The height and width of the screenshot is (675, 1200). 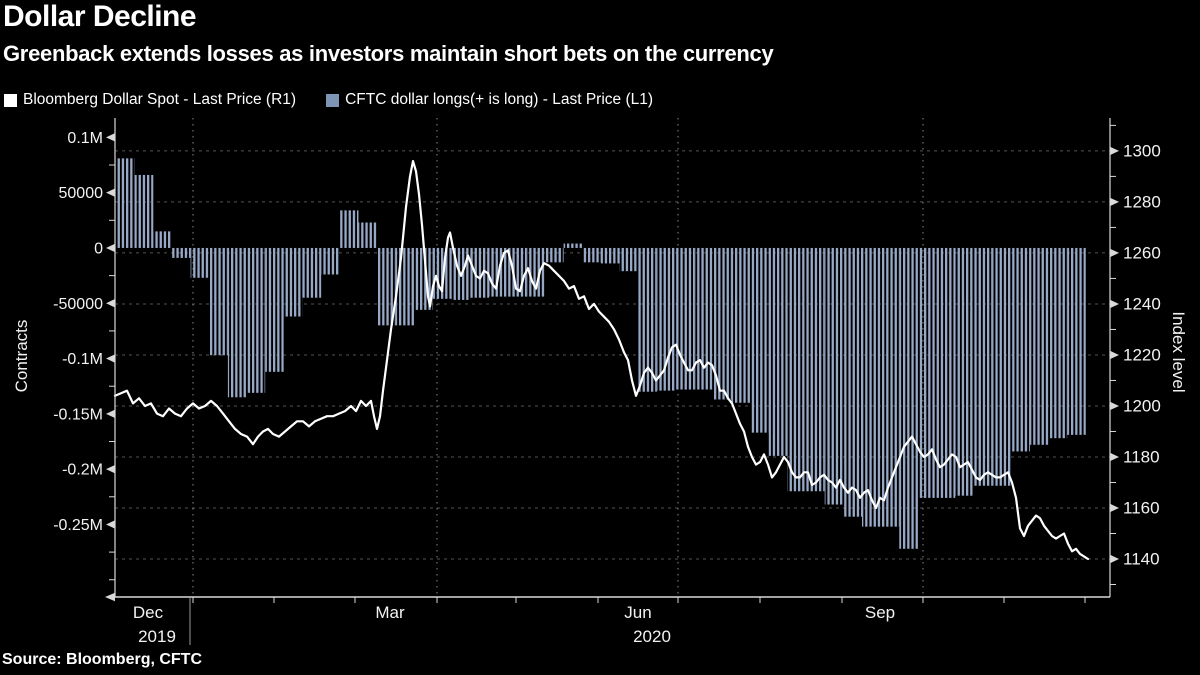 I want to click on source-note: Source: Bloomberg, CFTC, so click(x=102, y=659).